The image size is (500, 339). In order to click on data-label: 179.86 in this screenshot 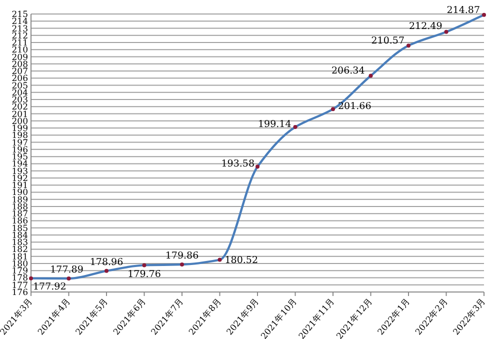, I will do `click(182, 256)`.